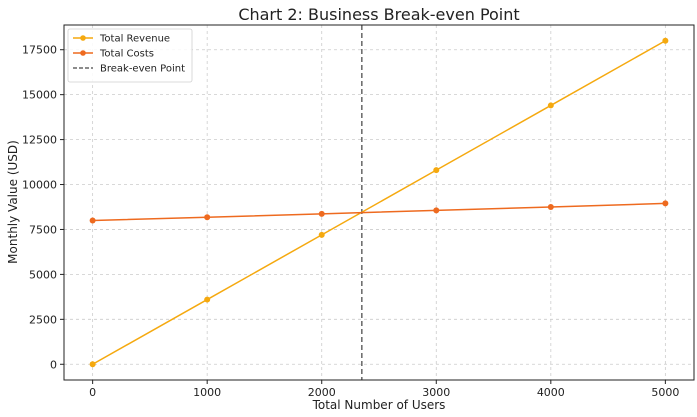  Describe the element at coordinates (207, 392) in the screenshot. I see `x-tick-label-1: 1000` at that location.